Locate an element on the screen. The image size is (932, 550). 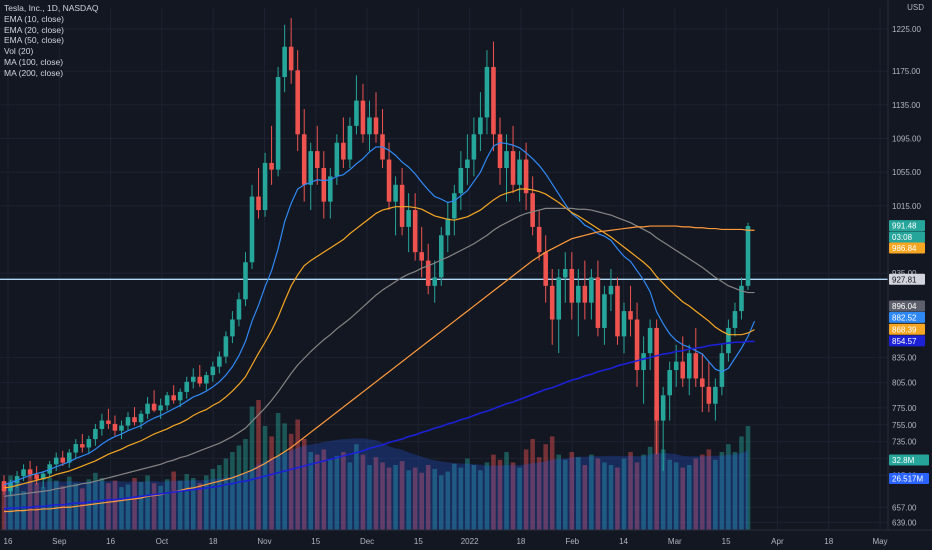
legend-ma100: MA (100, close) is located at coordinates (34, 61).